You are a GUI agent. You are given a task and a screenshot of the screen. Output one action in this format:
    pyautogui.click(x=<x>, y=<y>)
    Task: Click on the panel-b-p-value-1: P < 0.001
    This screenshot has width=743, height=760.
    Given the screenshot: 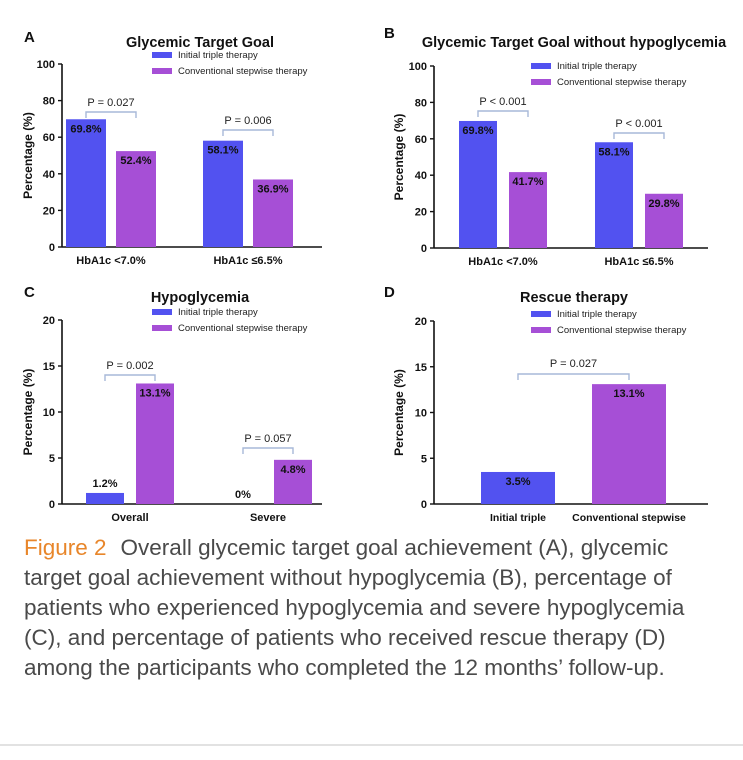 What is the action you would take?
    pyautogui.click(x=502, y=102)
    